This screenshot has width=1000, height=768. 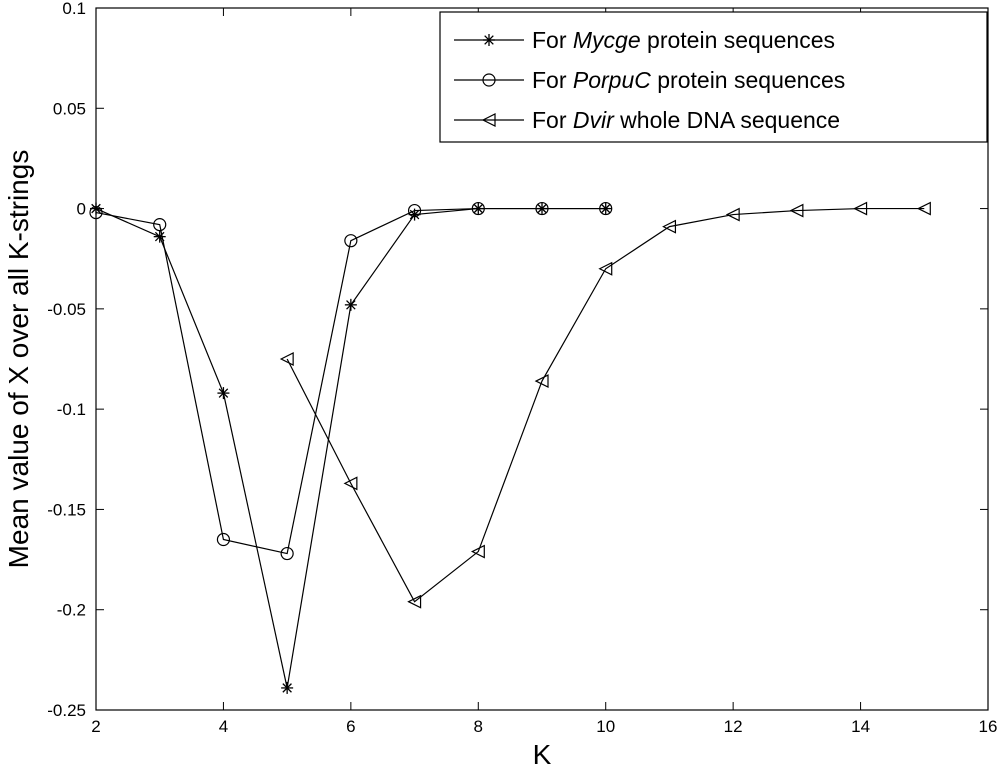 I want to click on legend-label-part: Dvir, so click(x=594, y=120).